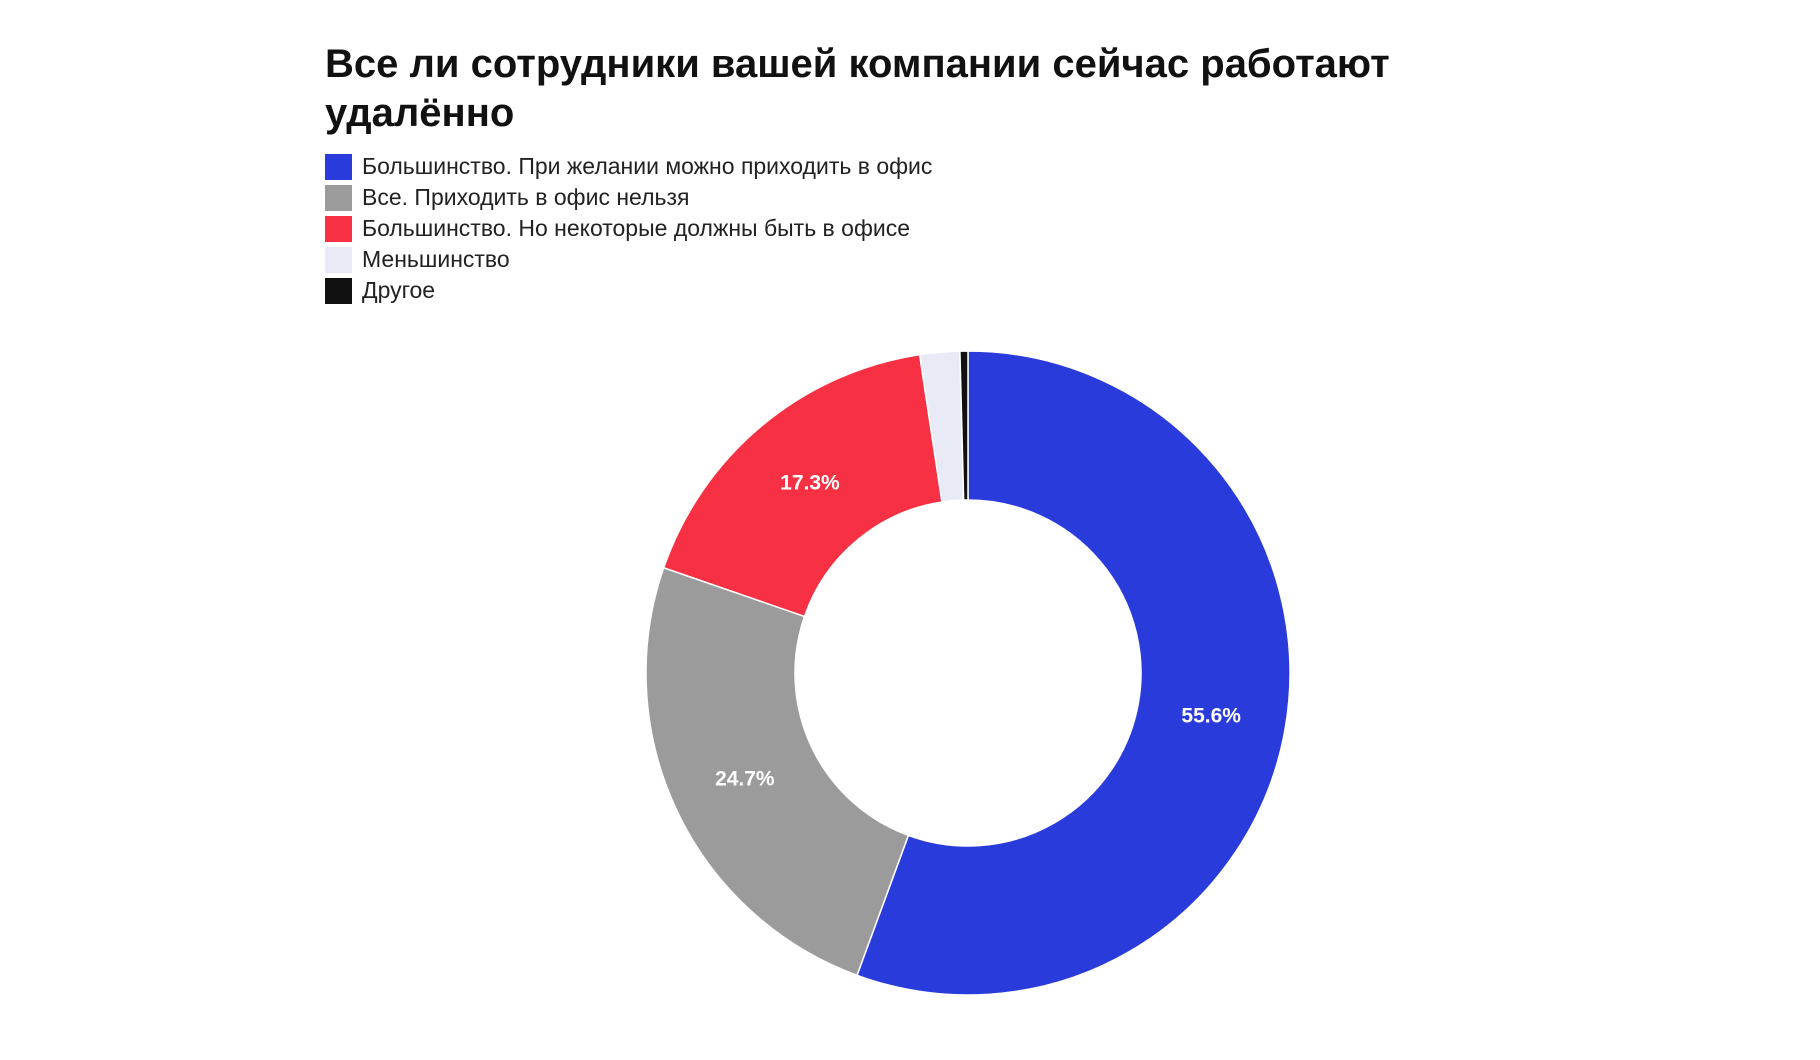 The image size is (1820, 1060). What do you see at coordinates (810, 483) in the screenshot?
I see `slice-value-label: 17.3%` at bounding box center [810, 483].